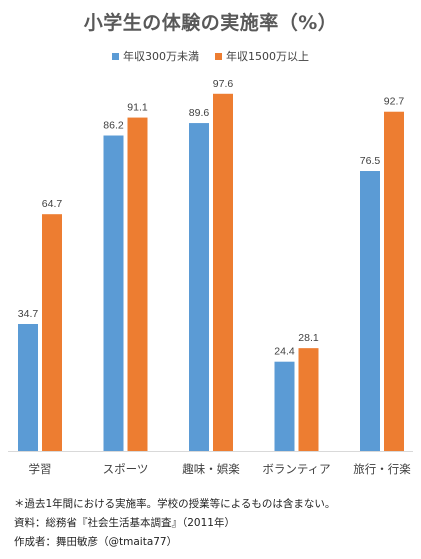  I want to click on data-label-1-4: 24.4, so click(284, 352).